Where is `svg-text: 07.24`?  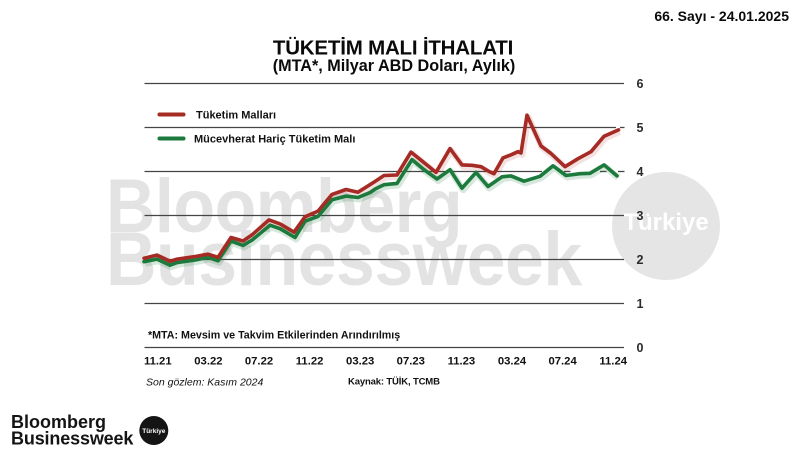
svg-text: 07.24 is located at coordinates (562, 362).